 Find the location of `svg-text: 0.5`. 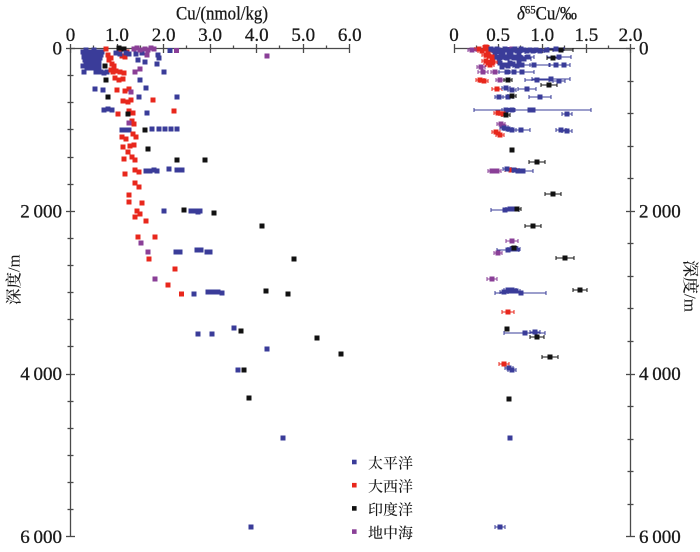

svg-text: 0.5 is located at coordinates (498, 35).